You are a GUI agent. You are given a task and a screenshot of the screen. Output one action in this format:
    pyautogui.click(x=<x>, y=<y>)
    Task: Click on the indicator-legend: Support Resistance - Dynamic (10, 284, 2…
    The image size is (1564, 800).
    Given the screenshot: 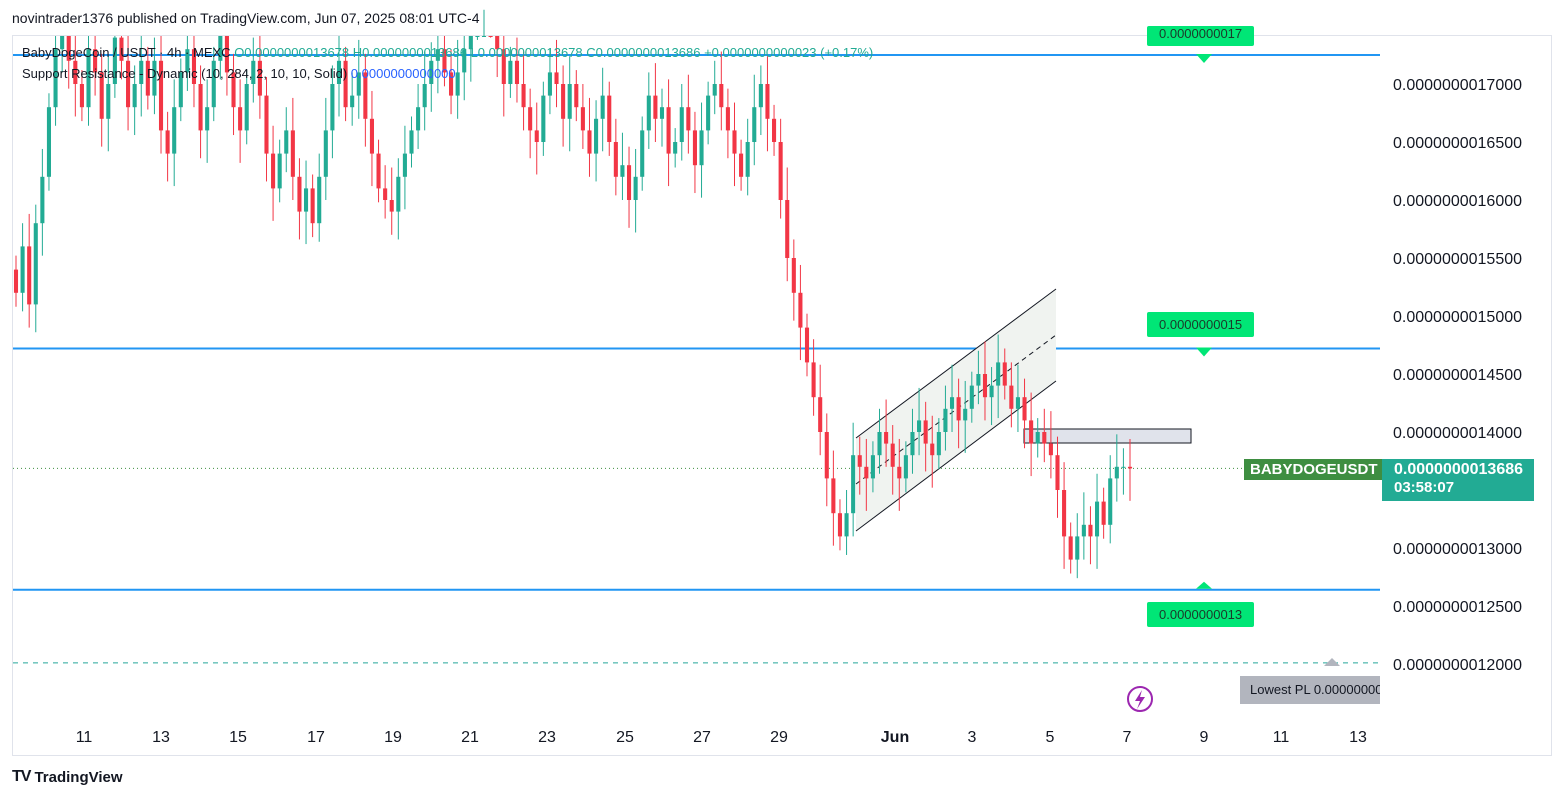 What is the action you would take?
    pyautogui.click(x=239, y=73)
    